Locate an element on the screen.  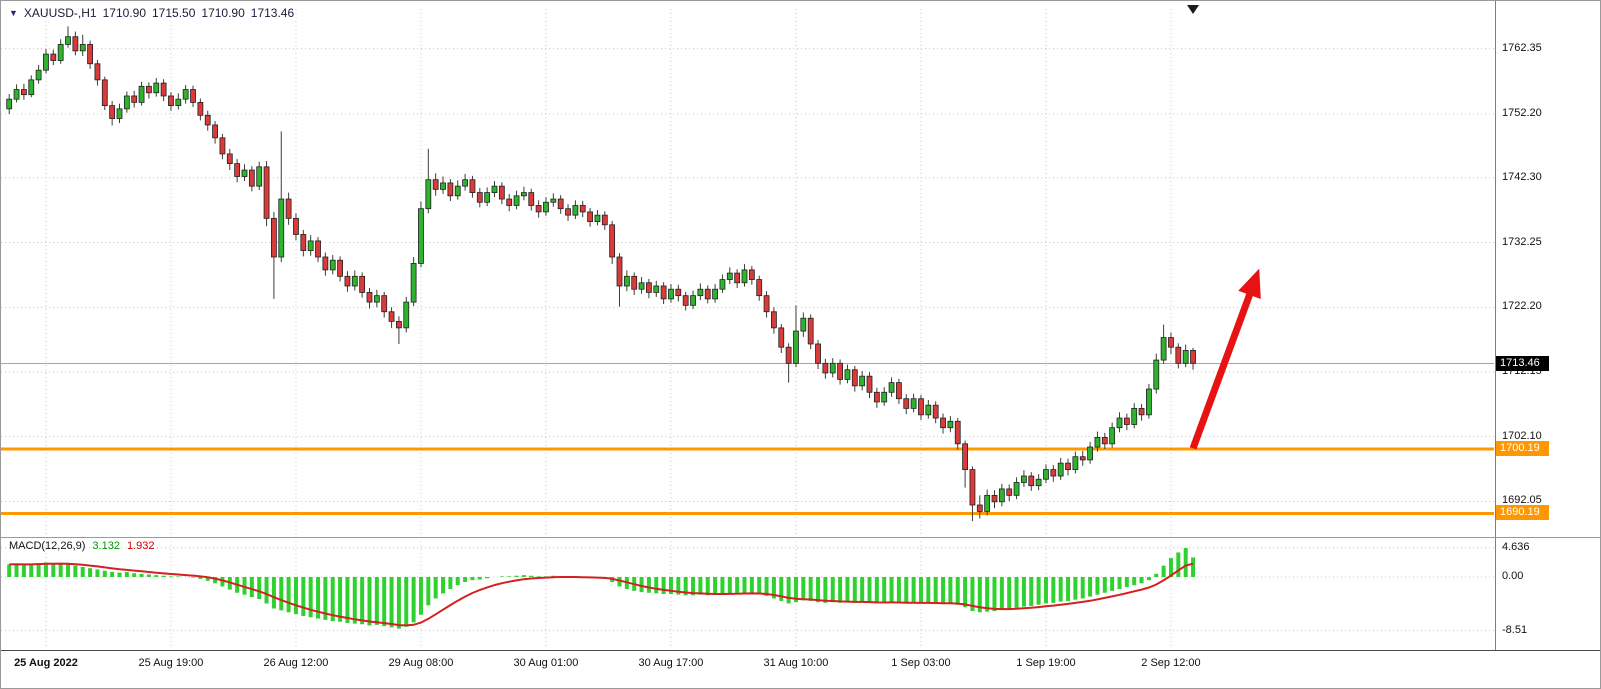
trend-arrow-shaft is located at coordinates (1222, 369).